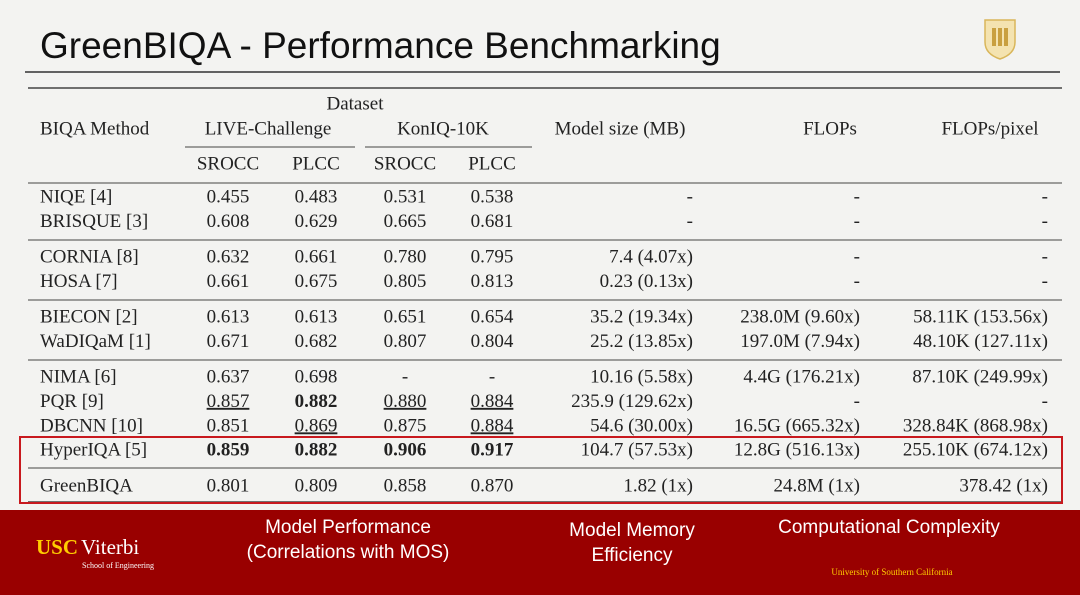  What do you see at coordinates (405, 341) in the screenshot?
I see `table-cell: 0.807` at bounding box center [405, 341].